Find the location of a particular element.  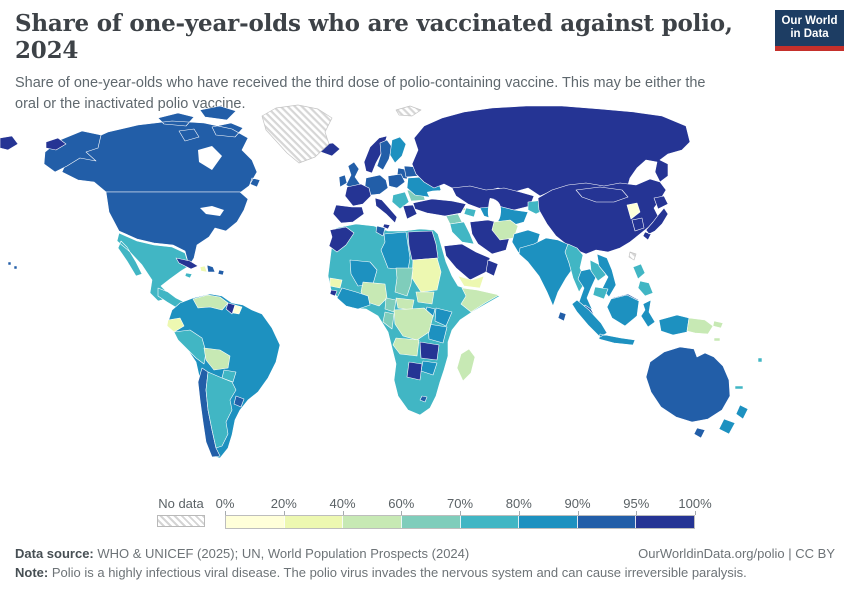

mongolia-region is located at coordinates (602, 194).